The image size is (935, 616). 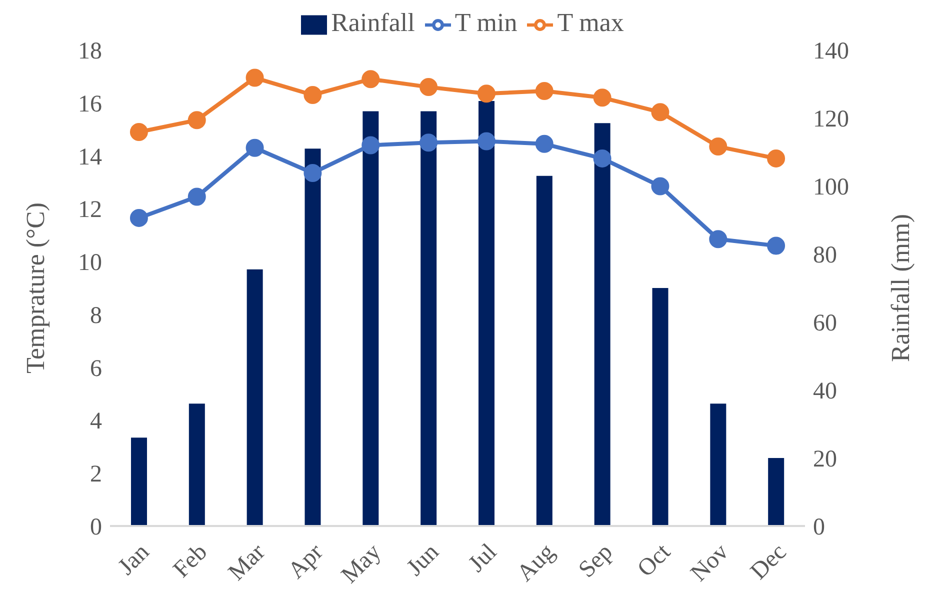 What do you see at coordinates (96, 369) in the screenshot?
I see `y-tick-label: 6` at bounding box center [96, 369].